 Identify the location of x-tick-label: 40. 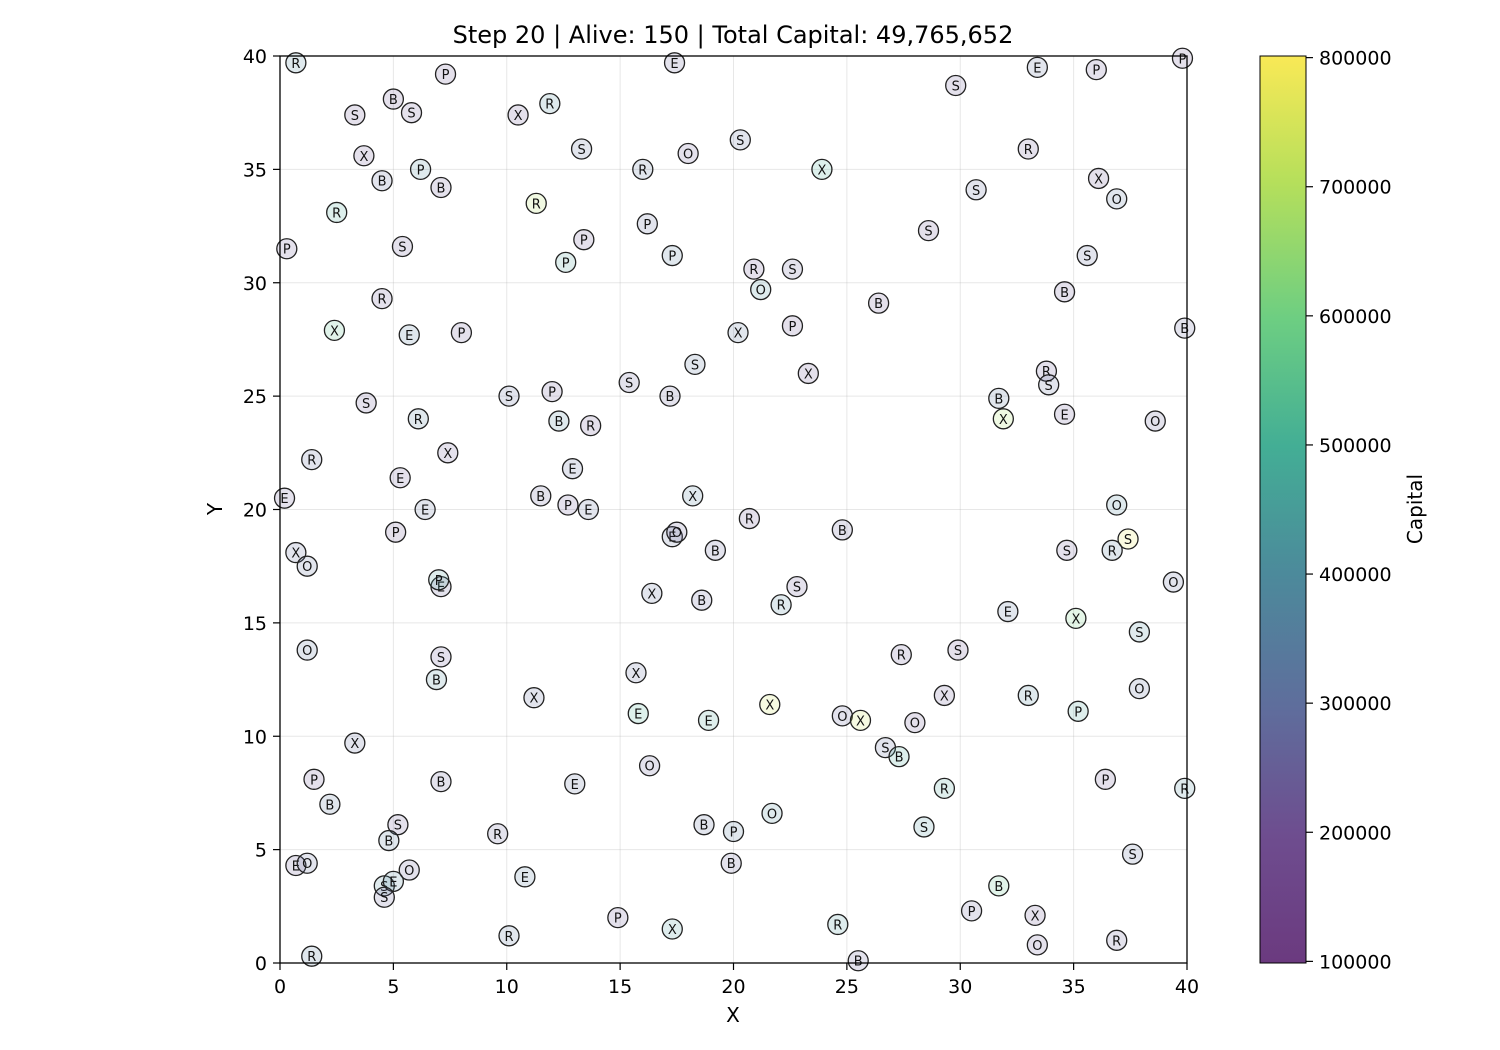
(1187, 987).